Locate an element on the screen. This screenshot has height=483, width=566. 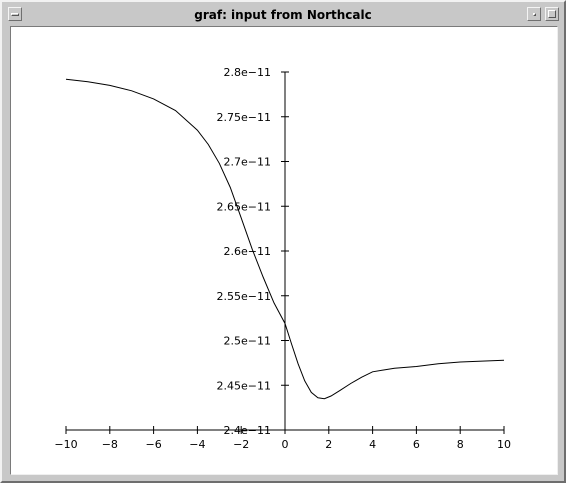
window-title: graf: input from Northcalc is located at coordinates (283, 15).